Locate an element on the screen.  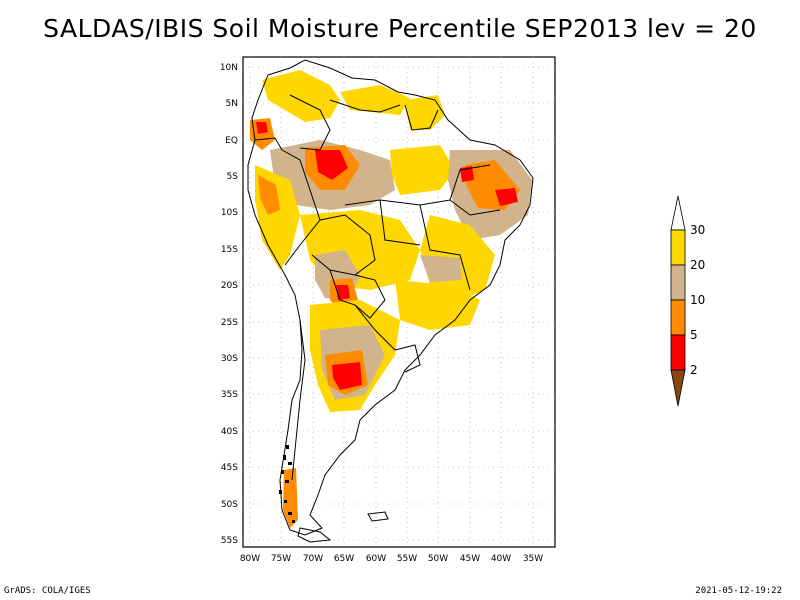
fill-region-northeast-red is located at coordinates (506, 197).